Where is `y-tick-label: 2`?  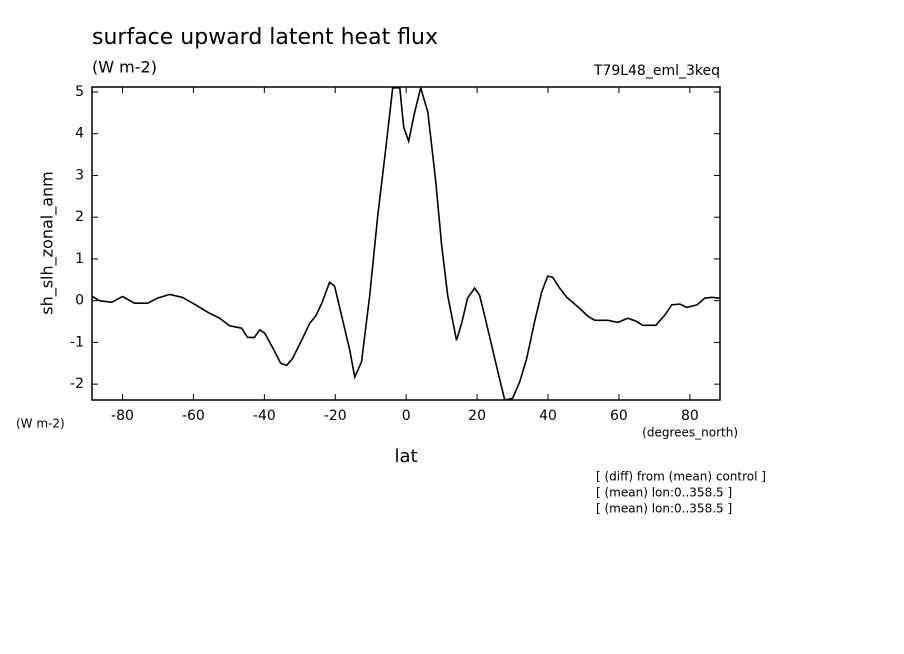 y-tick-label: 2 is located at coordinates (79, 217).